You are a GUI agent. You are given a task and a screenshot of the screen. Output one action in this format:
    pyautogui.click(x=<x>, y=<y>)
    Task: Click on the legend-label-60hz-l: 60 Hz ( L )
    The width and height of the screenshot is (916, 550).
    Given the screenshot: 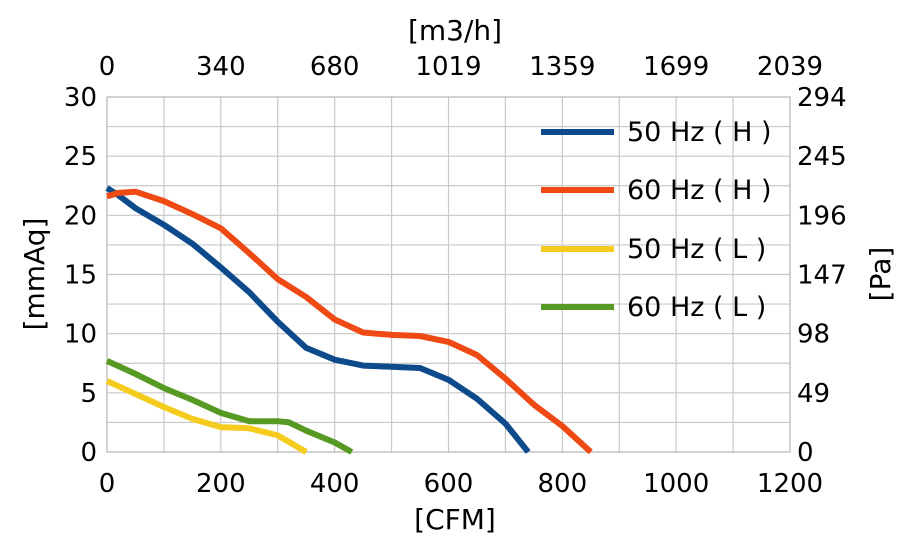 What is the action you would take?
    pyautogui.click(x=696, y=307)
    